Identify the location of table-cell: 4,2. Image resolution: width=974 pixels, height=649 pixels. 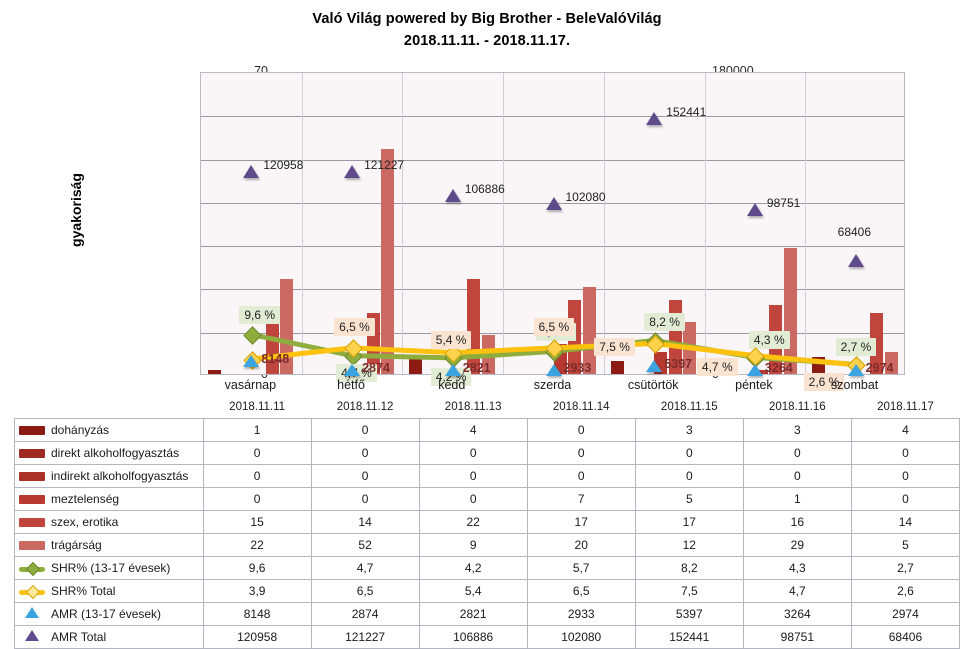
(473, 568).